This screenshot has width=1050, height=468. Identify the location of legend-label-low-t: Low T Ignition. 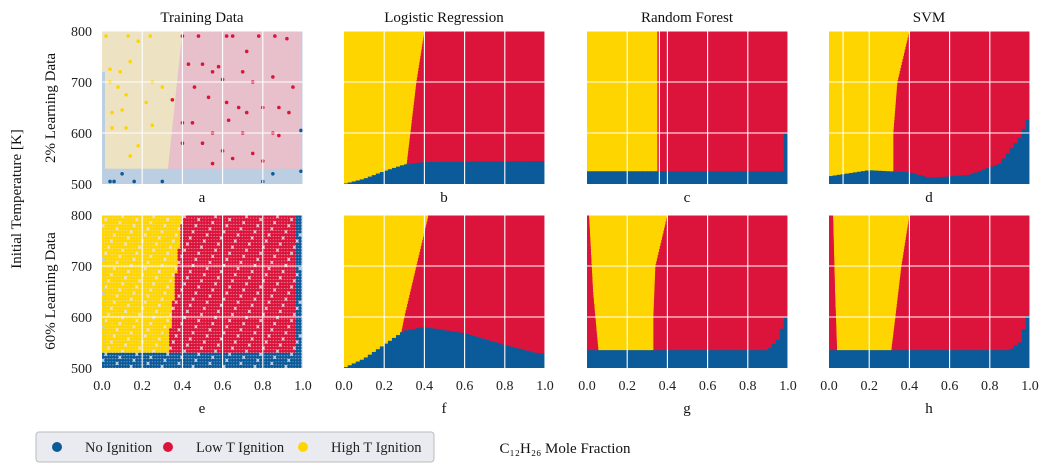
(240, 448).